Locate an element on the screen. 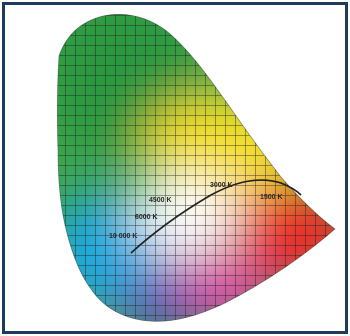  label-4500k: 4500 K is located at coordinates (160, 200).